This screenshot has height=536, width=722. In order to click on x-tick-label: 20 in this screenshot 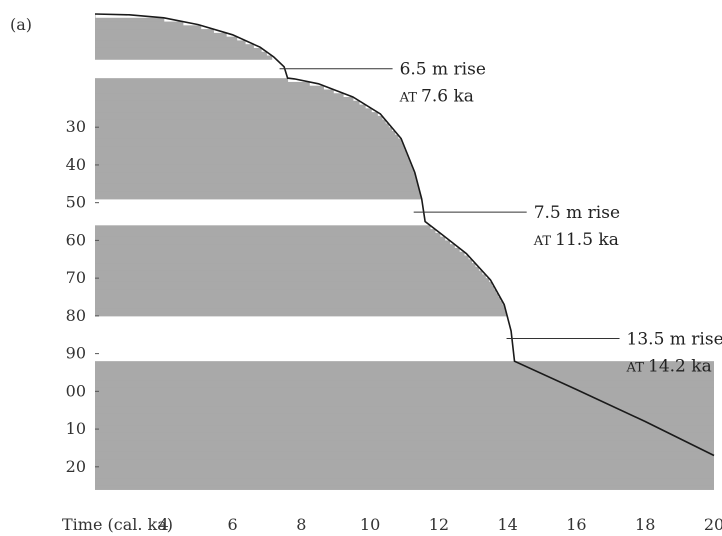, I will do `click(713, 524)`.